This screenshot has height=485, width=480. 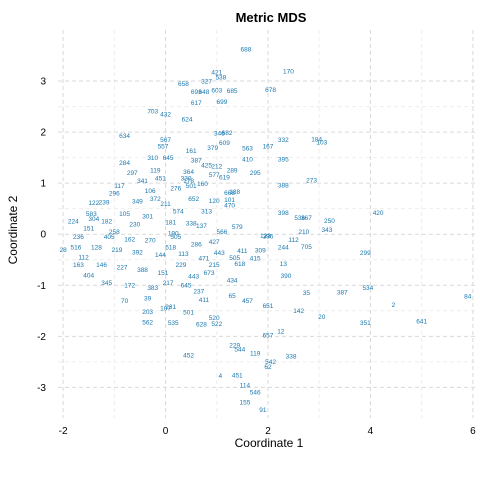 What do you see at coordinates (288, 72) in the screenshot?
I see `data-point-label: 170` at bounding box center [288, 72].